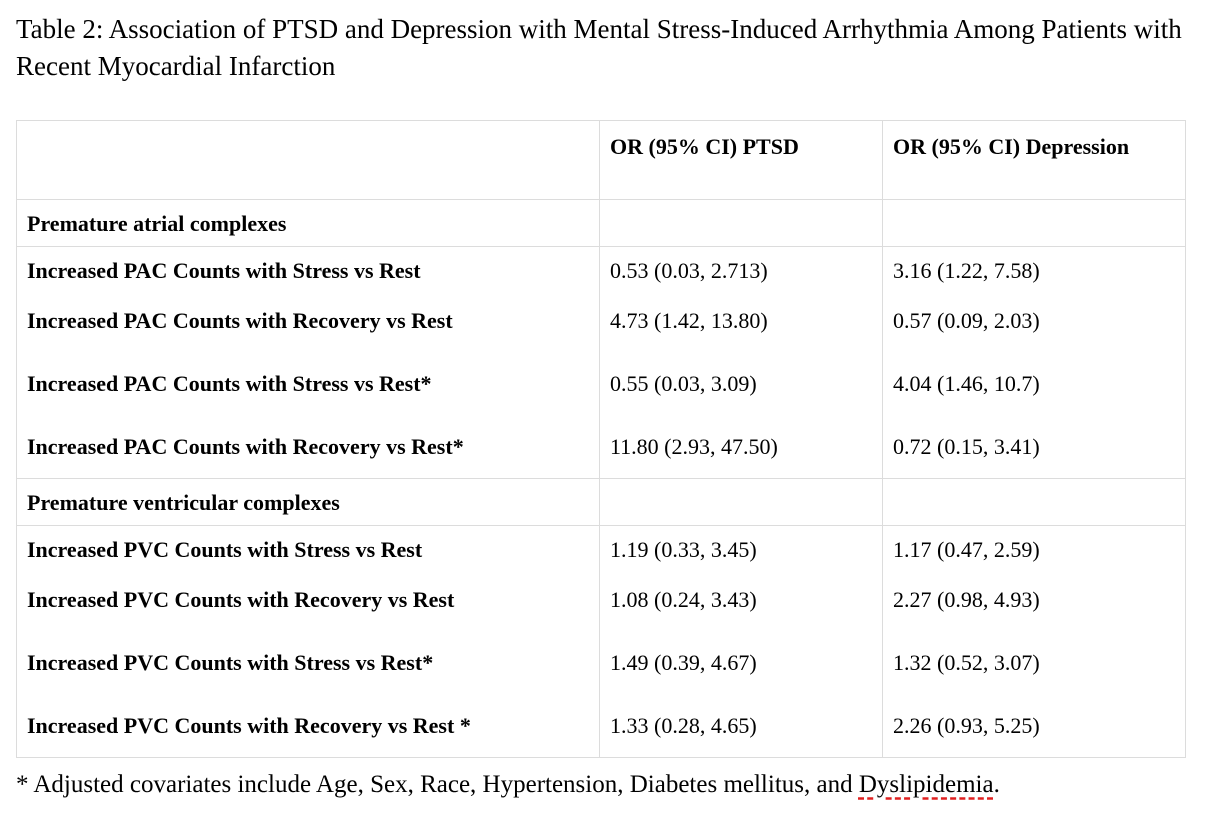 Image resolution: width=1206 pixels, height=820 pixels. Describe the element at coordinates (1034, 550) in the screenshot. I see `depression-value: 1.17 (0.47, 2.59)` at that location.